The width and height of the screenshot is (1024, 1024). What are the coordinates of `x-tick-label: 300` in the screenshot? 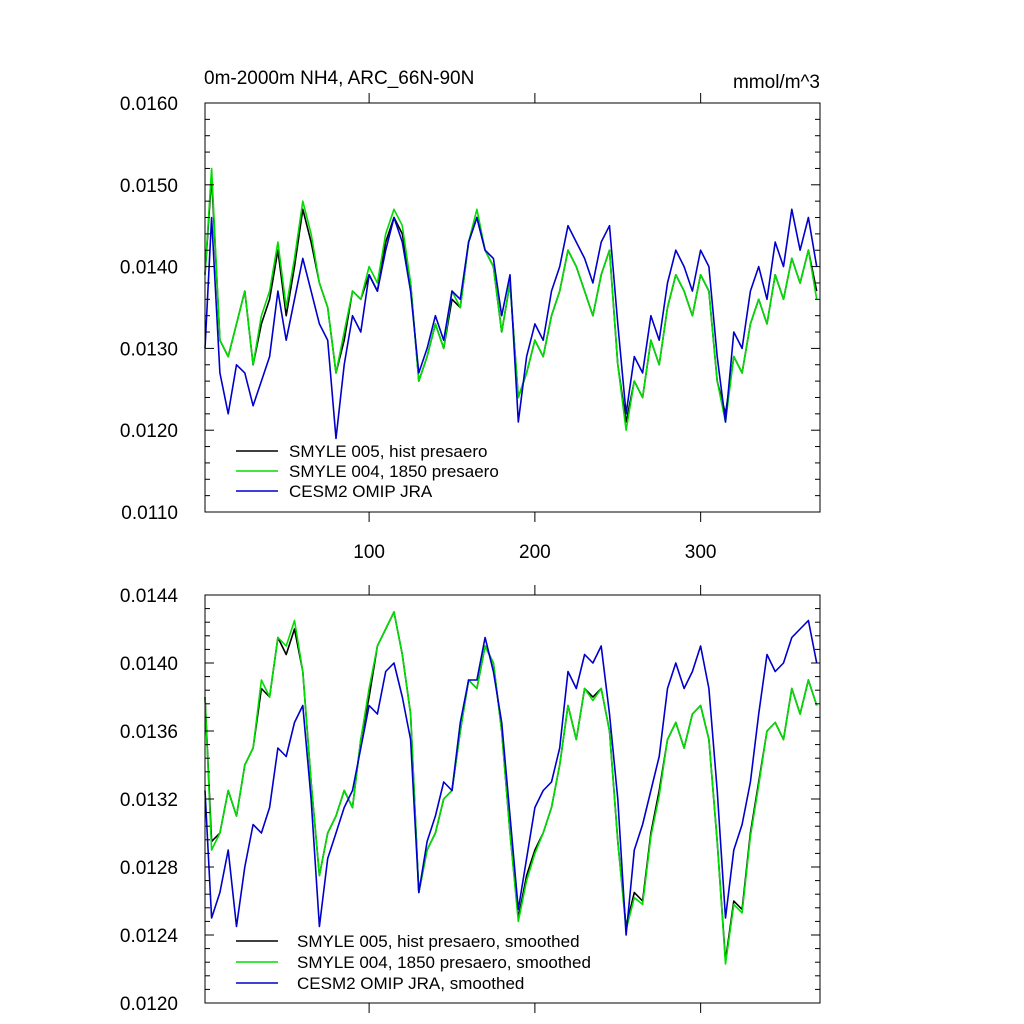 It's located at (701, 552).